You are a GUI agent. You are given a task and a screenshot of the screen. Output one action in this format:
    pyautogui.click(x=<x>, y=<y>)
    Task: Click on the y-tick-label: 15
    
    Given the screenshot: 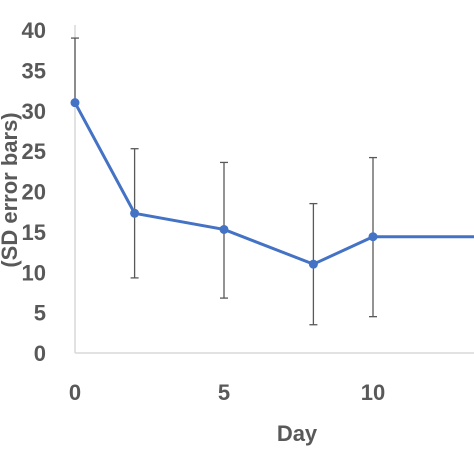 What is the action you would take?
    pyautogui.click(x=34, y=232)
    